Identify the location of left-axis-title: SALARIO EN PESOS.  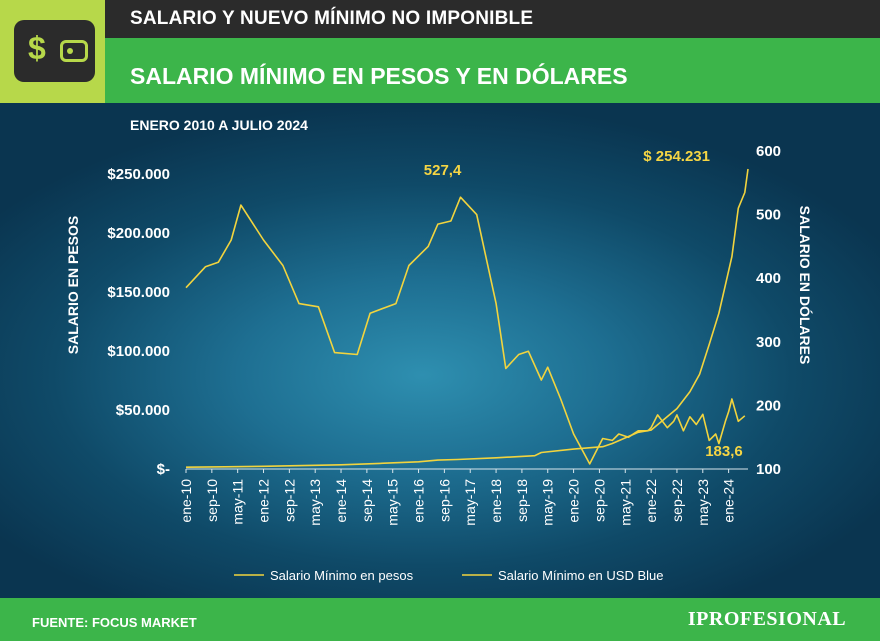
(73, 285).